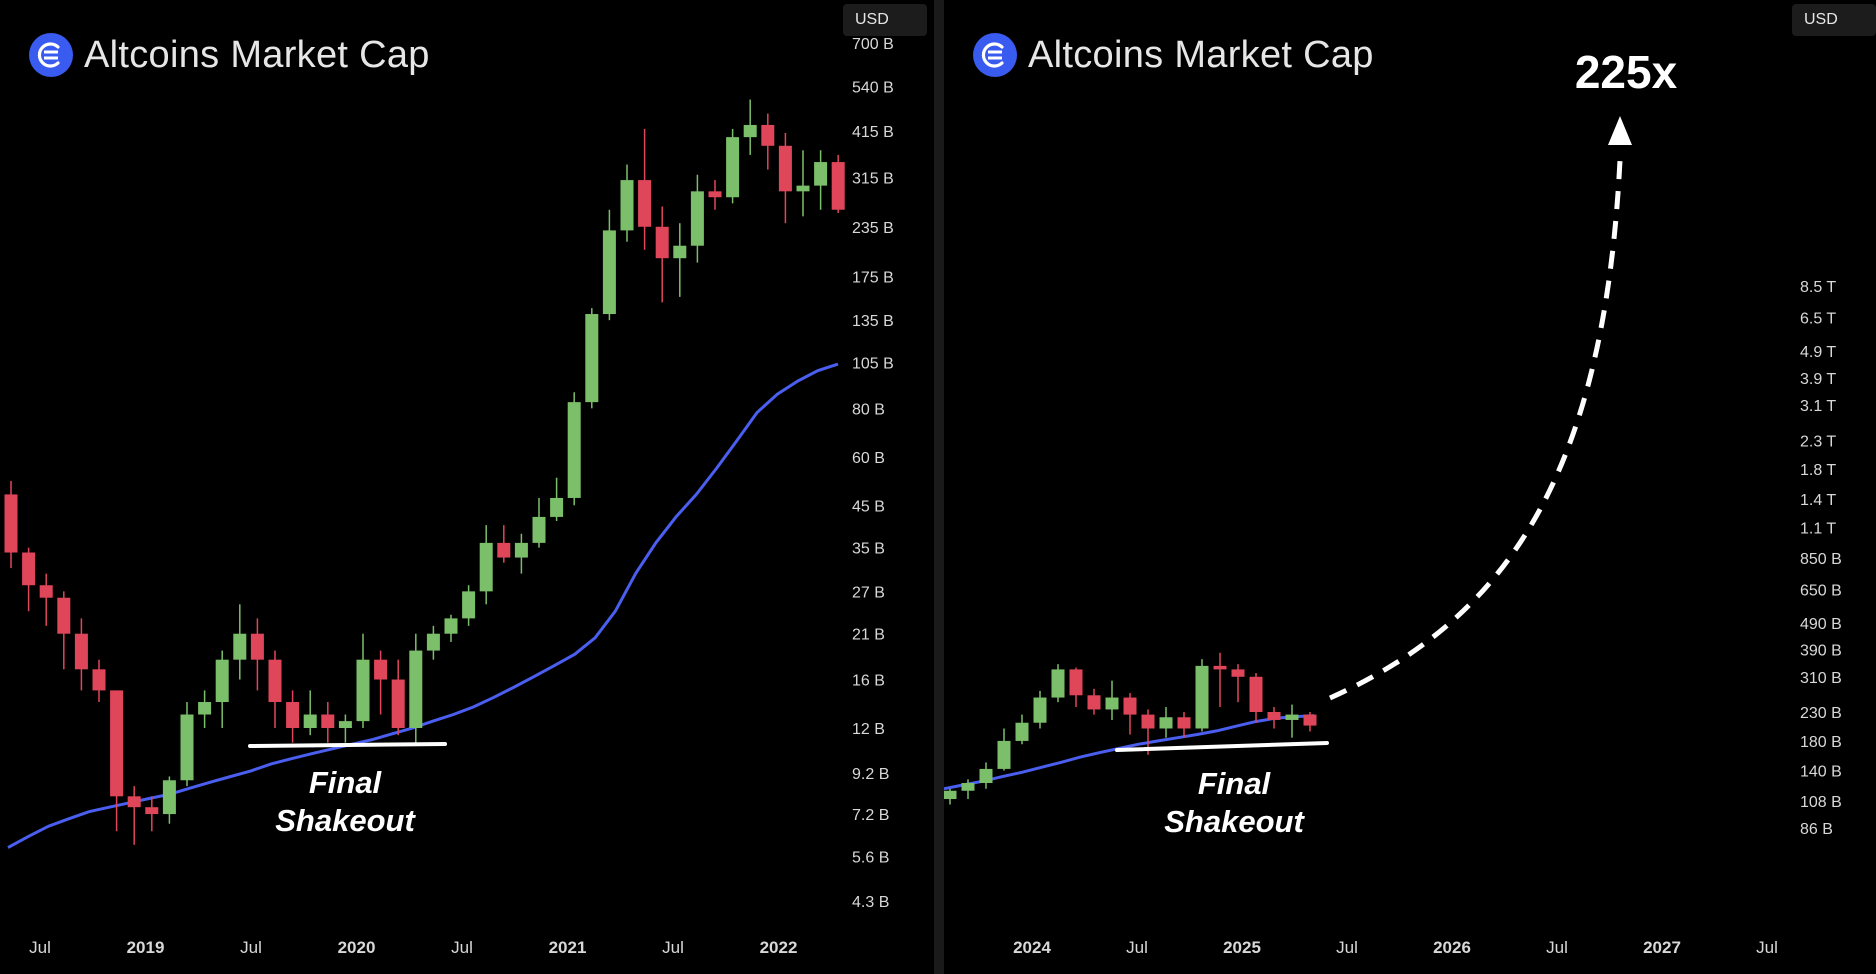  I want to click on right-title-block: Altcoins Market Cap, so click(1173, 55).